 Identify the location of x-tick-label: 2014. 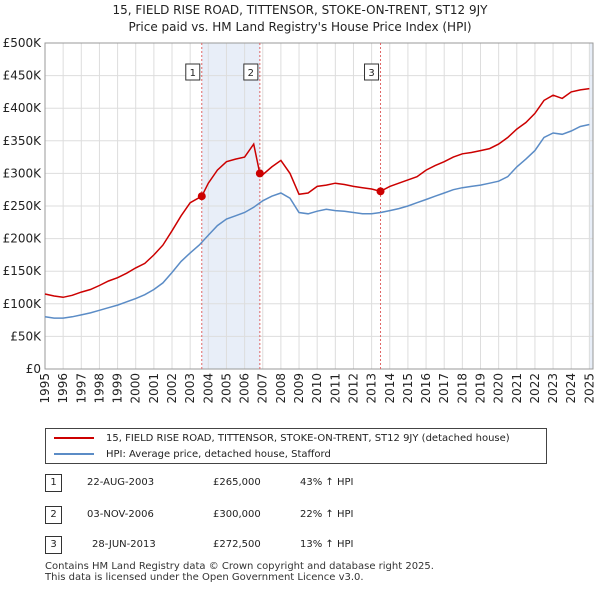
(390, 388).